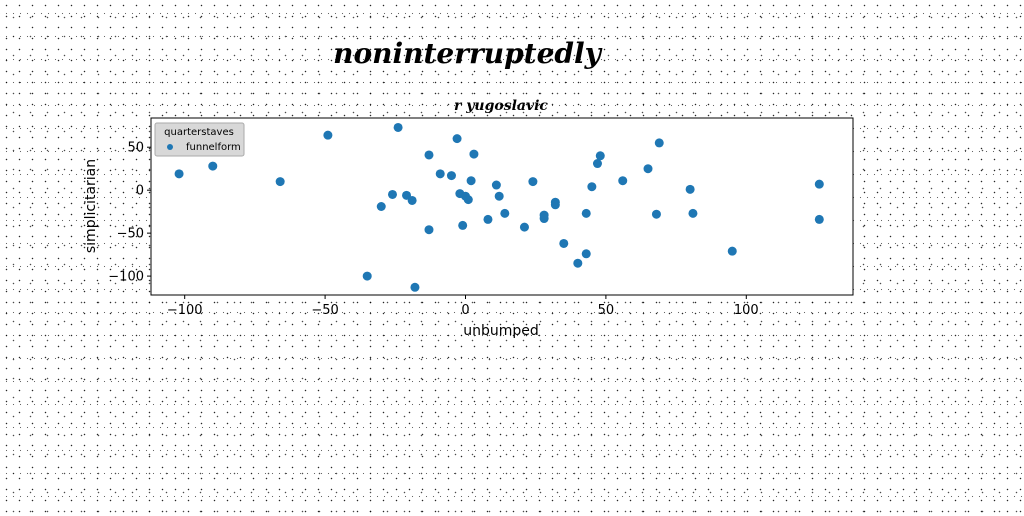 This screenshot has height=516, width=1024. Describe the element at coordinates (465, 310) in the screenshot. I see `x-tick-label: 0` at that location.